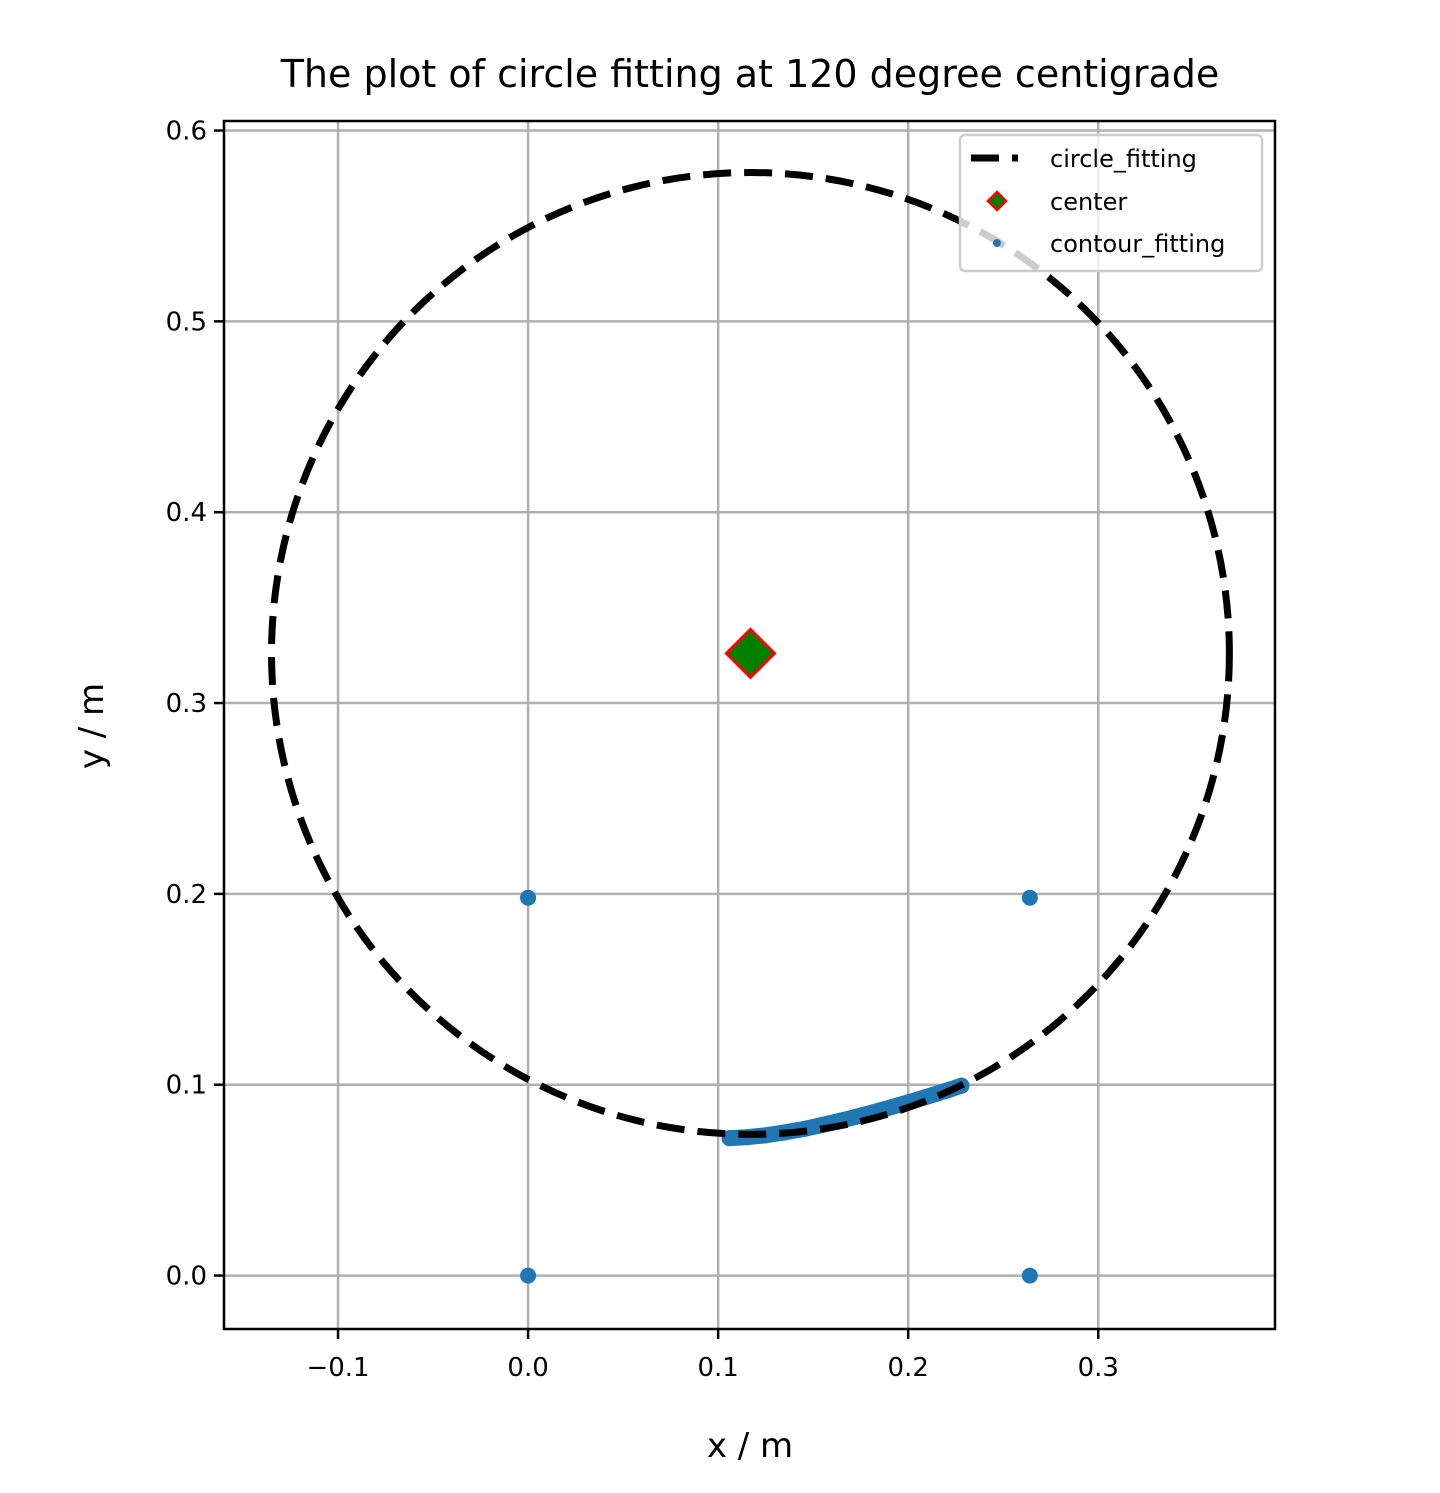 The image size is (1440, 1493). I want to click on legend-contour-swatch, so click(997, 243).